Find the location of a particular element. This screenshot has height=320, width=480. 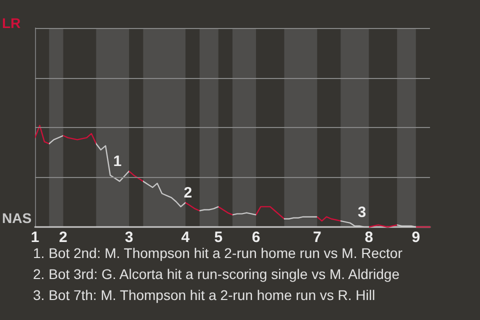

annotation: 1 is located at coordinates (117, 161).